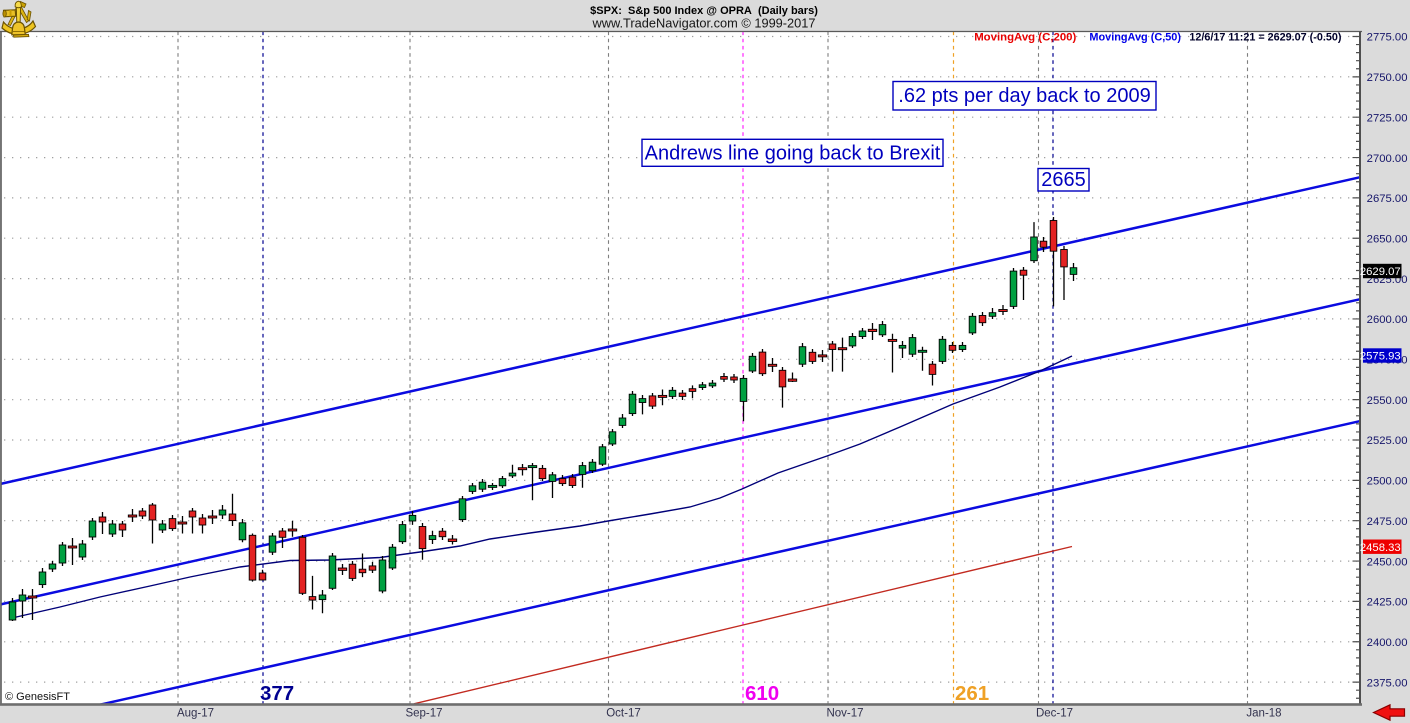 Image resolution: width=1410 pixels, height=723 pixels. I want to click on svg-text: 2458.33, so click(1380, 548).